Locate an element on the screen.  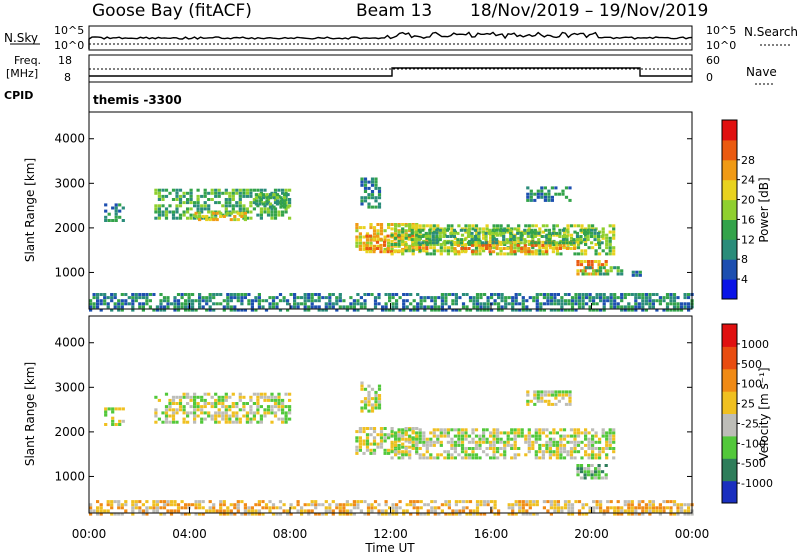
x-tick-label: 08:00 is located at coordinates (290, 534).